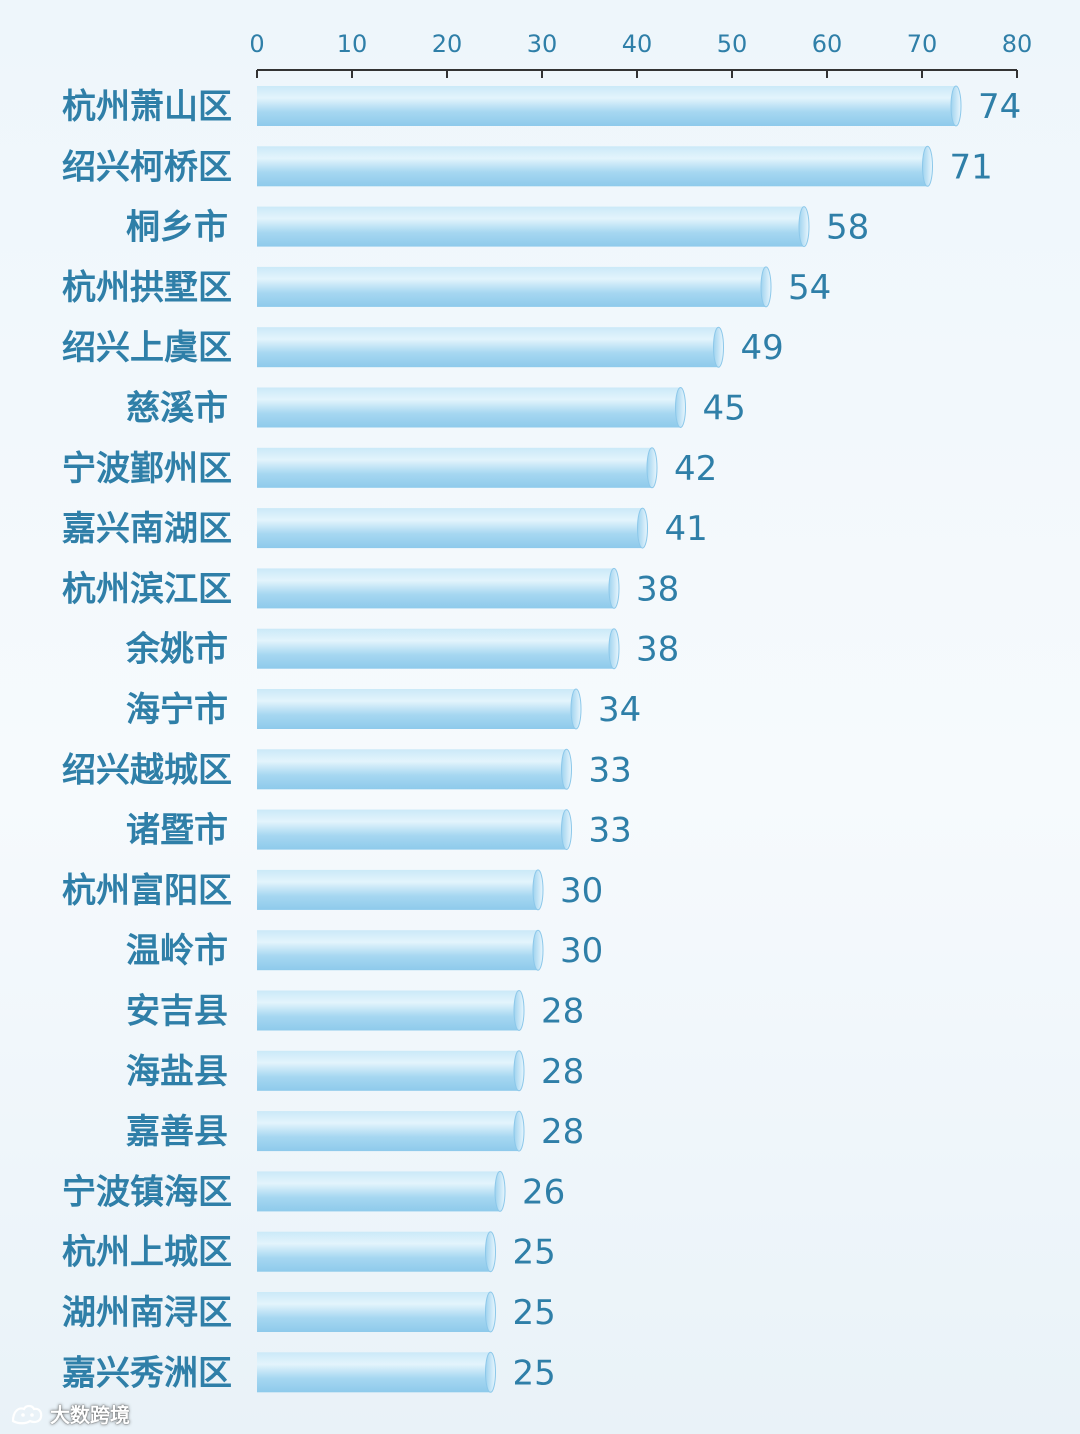 The width and height of the screenshot is (1080, 1434). What do you see at coordinates (809, 288) in the screenshot?
I see `value-label: 54` at bounding box center [809, 288].